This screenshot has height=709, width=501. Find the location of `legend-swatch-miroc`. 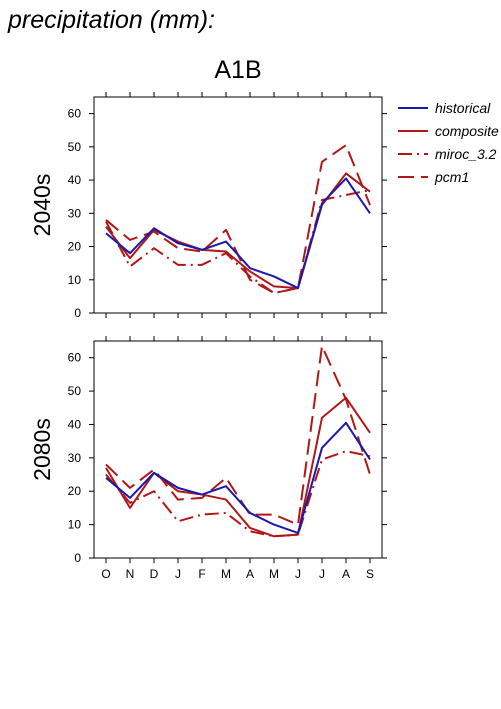

legend-swatch-miroc is located at coordinates (413, 153).